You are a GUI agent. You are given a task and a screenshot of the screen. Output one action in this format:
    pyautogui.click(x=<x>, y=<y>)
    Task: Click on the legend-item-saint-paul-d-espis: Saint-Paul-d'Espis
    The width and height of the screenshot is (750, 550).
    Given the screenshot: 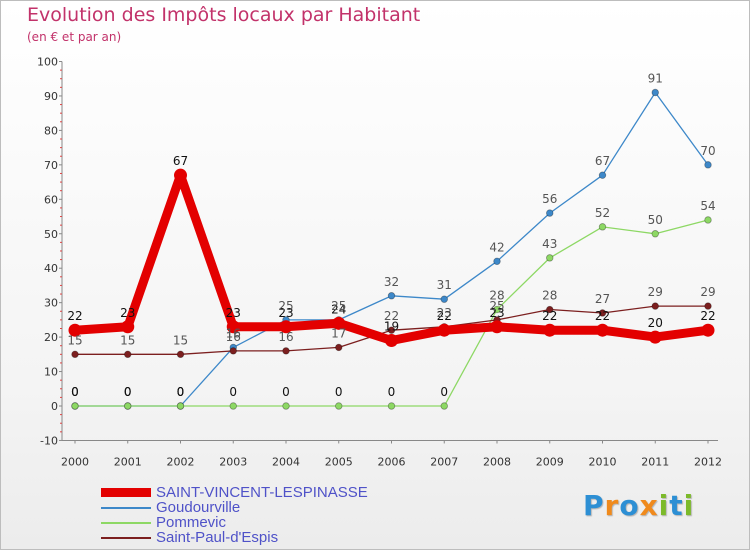 What is the action you would take?
    pyautogui.click(x=251, y=537)
    